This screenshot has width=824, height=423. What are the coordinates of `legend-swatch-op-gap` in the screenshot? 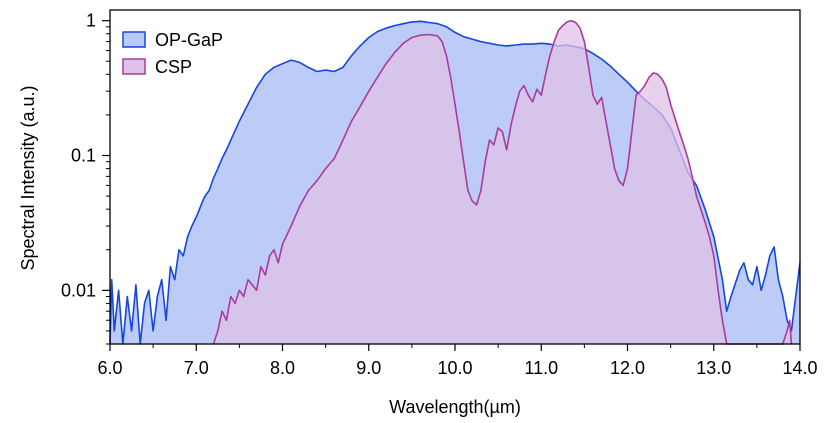 It's located at (134, 39).